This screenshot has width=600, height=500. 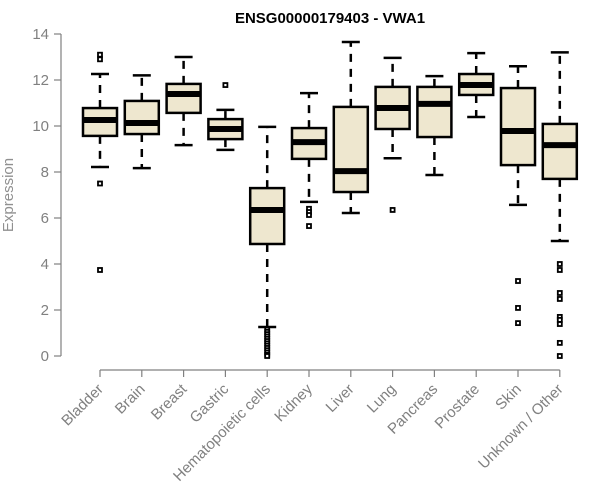 What do you see at coordinates (45, 310) in the screenshot?
I see `y-tick-label: 2` at bounding box center [45, 310].